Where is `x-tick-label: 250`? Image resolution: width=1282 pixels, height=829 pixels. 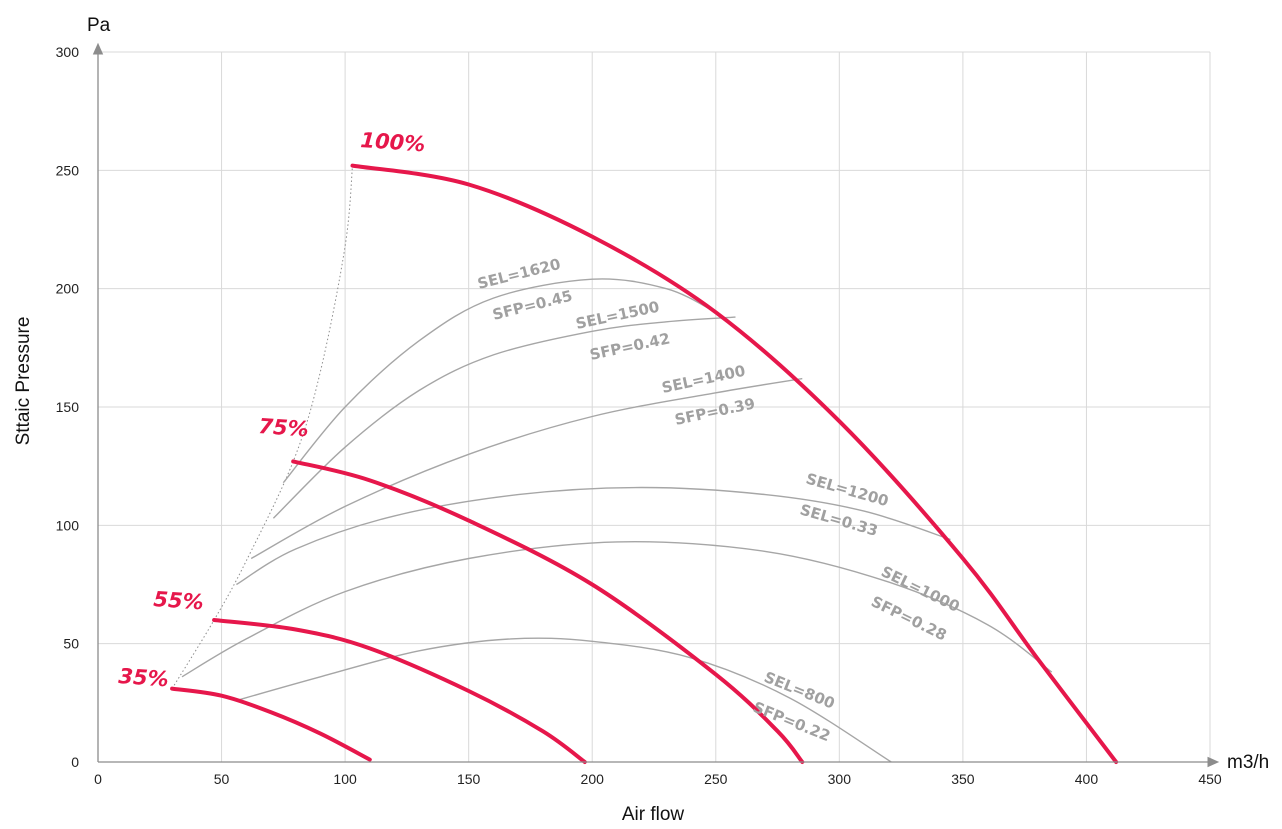
x-tick-label: 250 is located at coordinates (716, 779).